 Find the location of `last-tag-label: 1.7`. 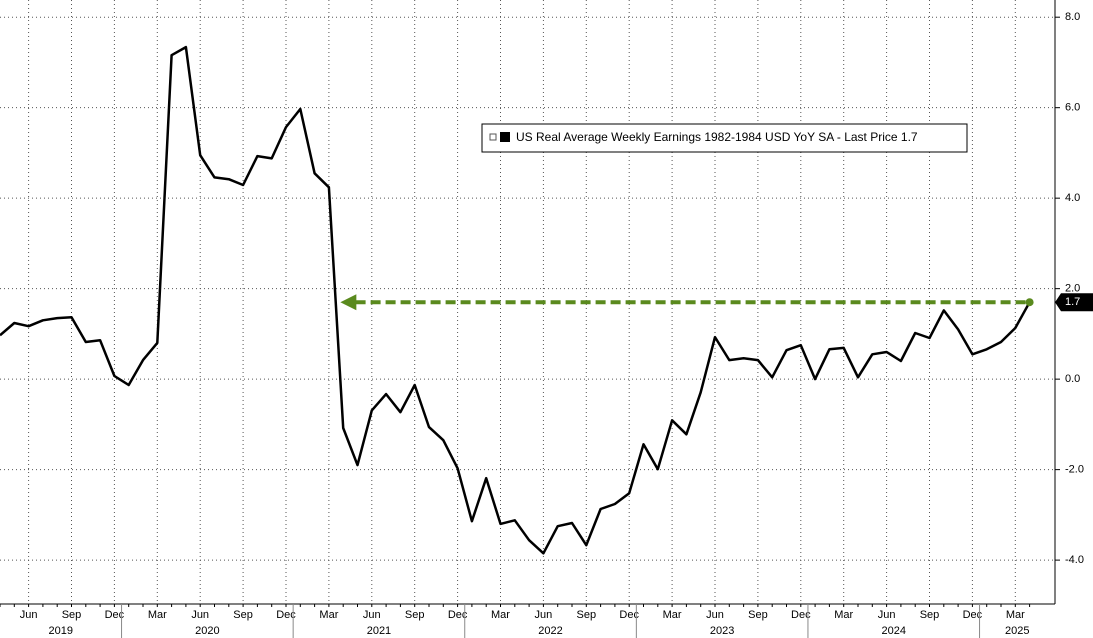

last-tag-label: 1.7 is located at coordinates (1072, 302).